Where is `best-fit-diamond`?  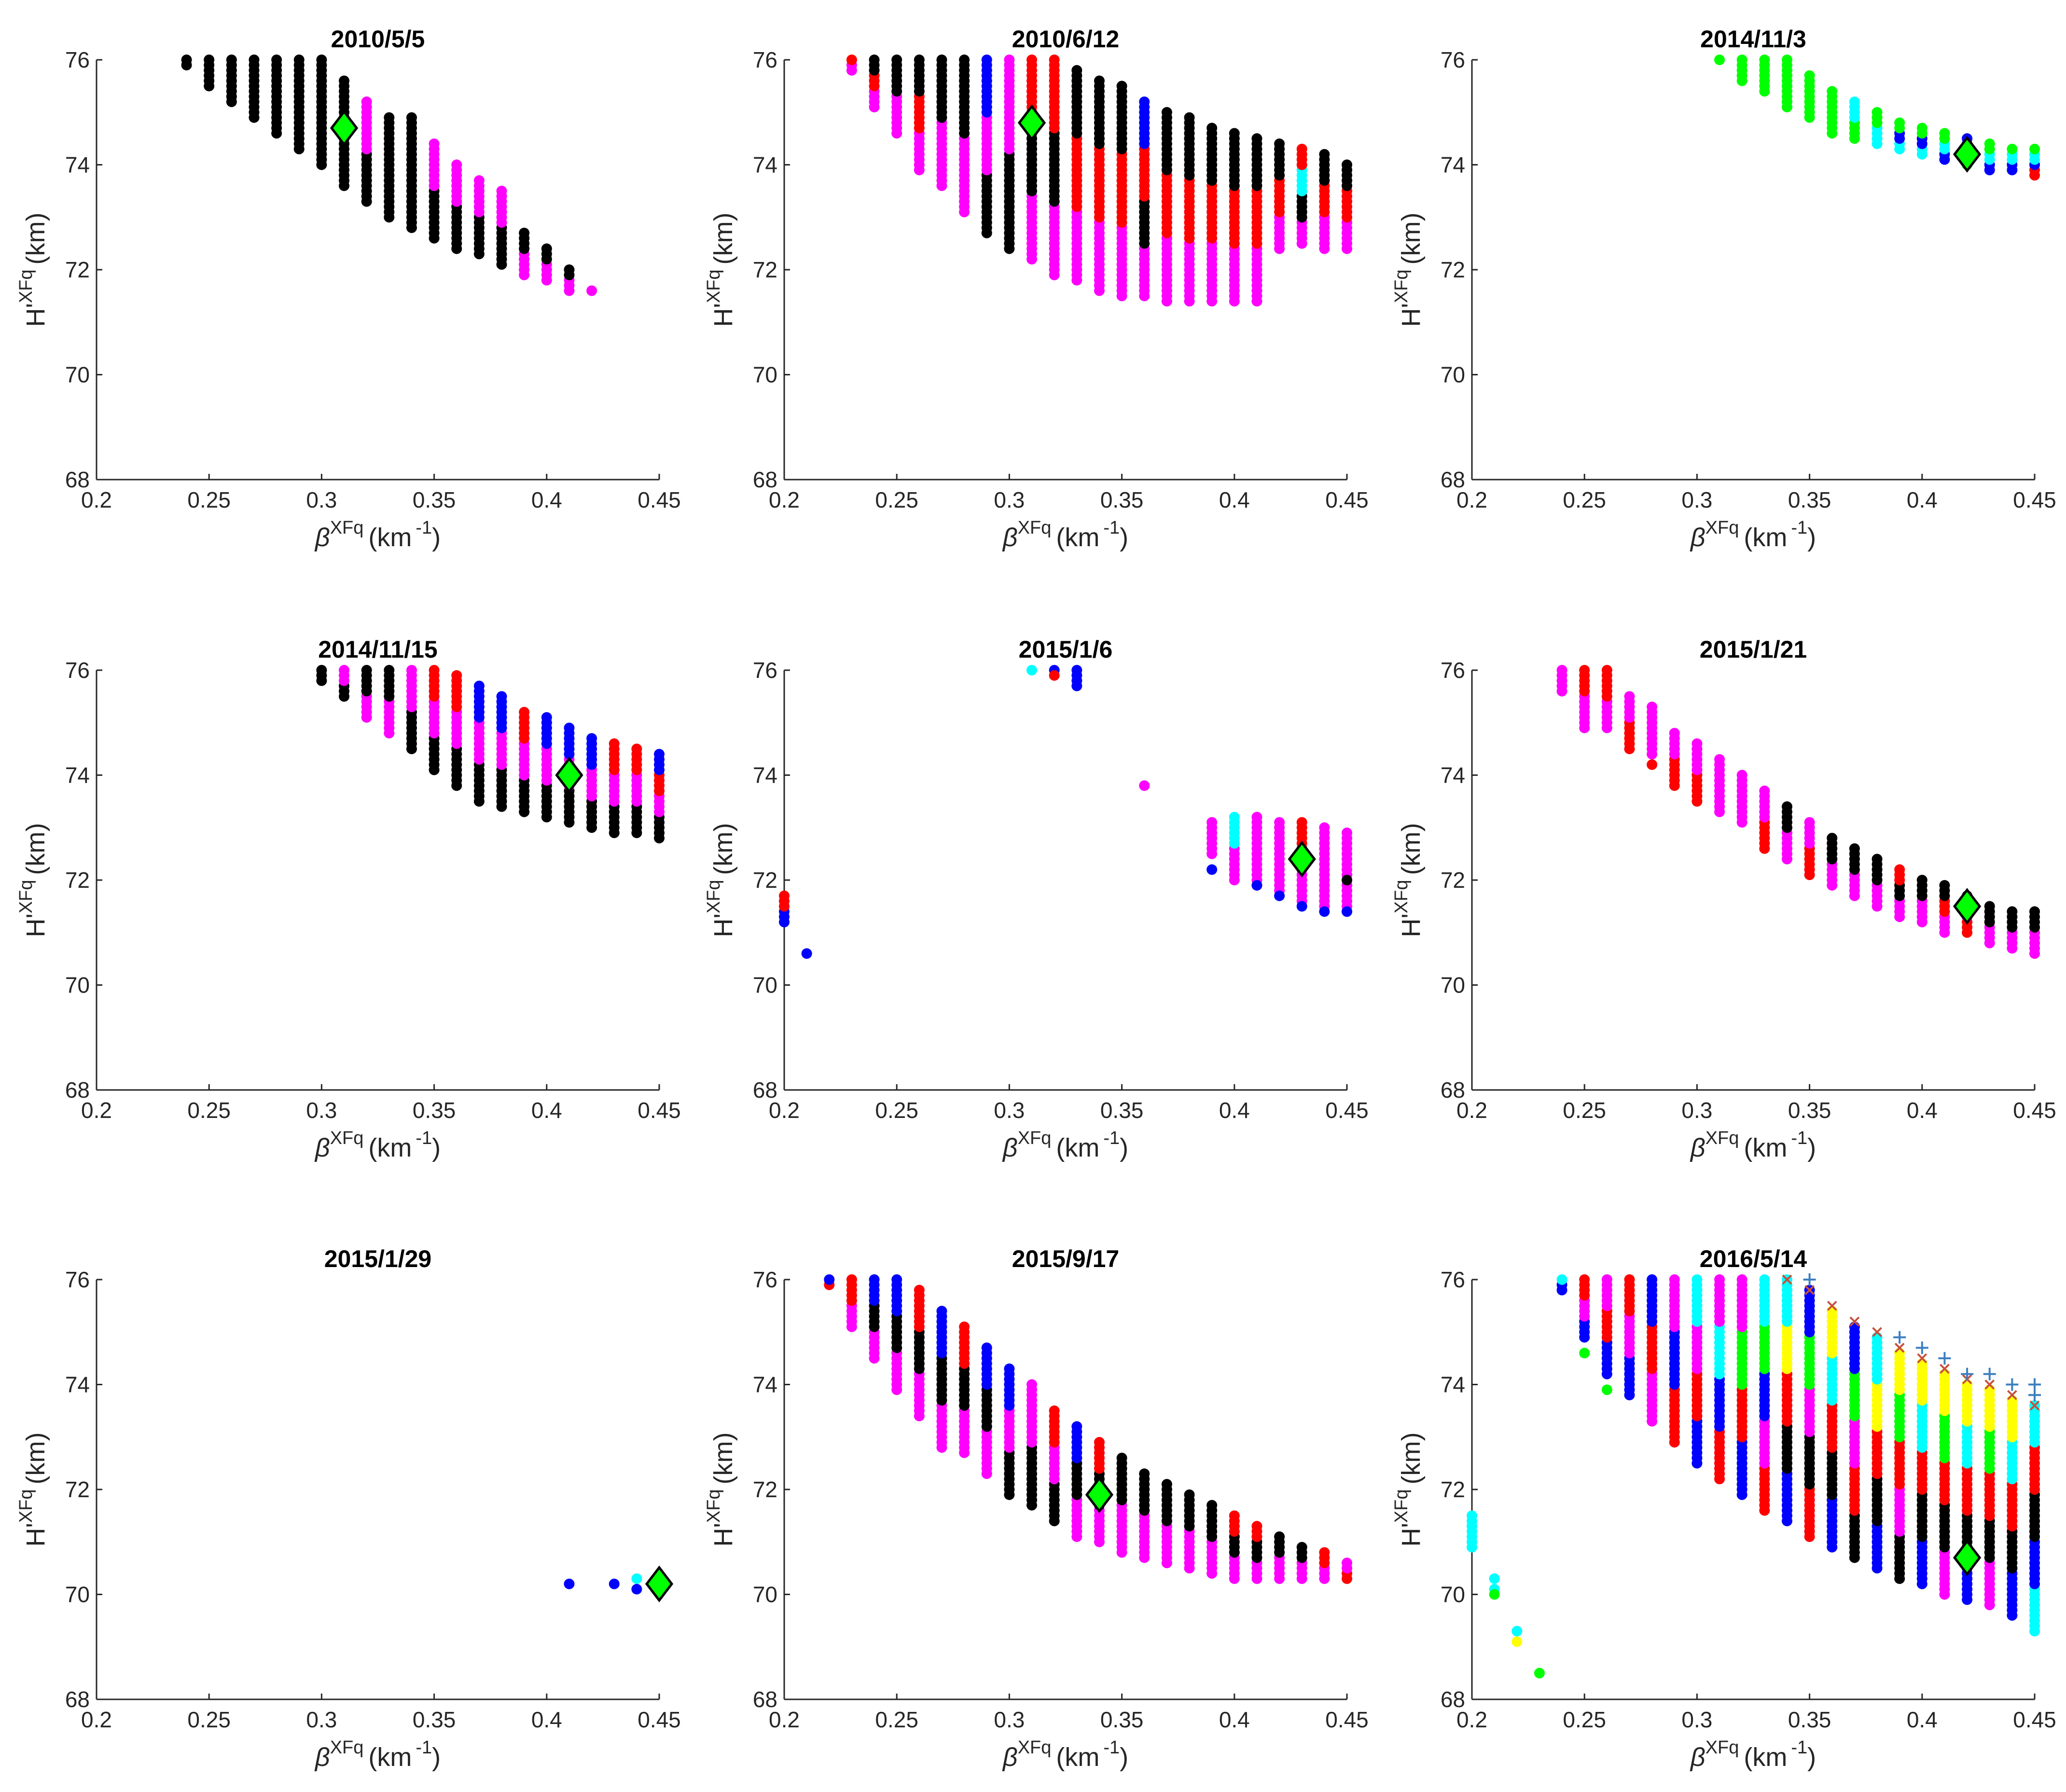
best-fit-diamond is located at coordinates (344, 128).